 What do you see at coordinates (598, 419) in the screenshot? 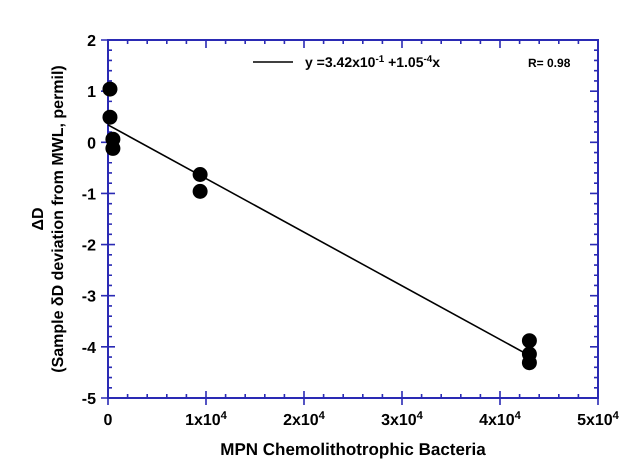
I see `x-tick-label: 5x10$^{4}$` at bounding box center [598, 419].